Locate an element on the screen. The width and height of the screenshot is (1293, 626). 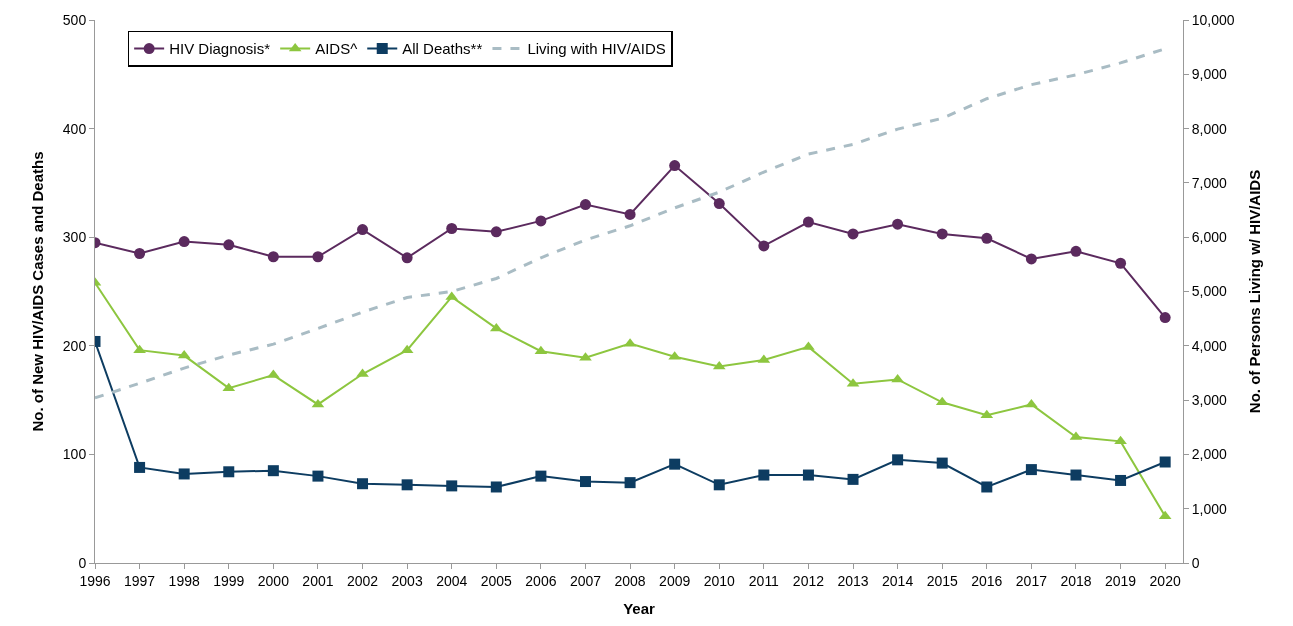
y-tick-label: 400 is located at coordinates (74, 128).